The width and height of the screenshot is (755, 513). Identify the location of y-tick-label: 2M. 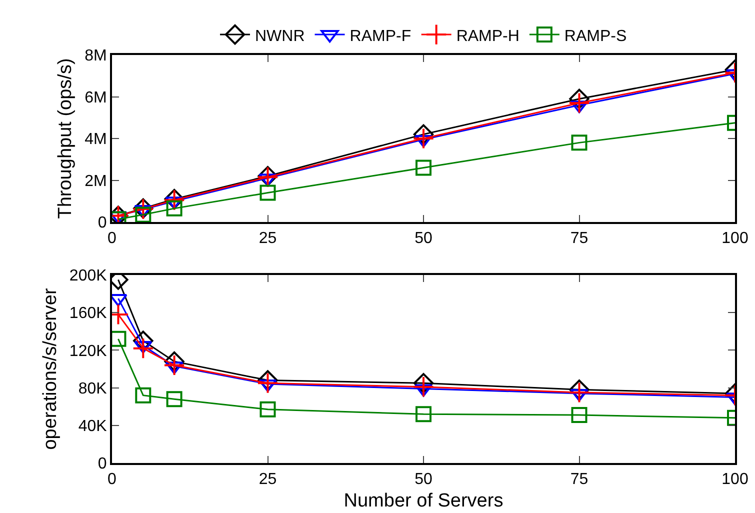
(95, 181).